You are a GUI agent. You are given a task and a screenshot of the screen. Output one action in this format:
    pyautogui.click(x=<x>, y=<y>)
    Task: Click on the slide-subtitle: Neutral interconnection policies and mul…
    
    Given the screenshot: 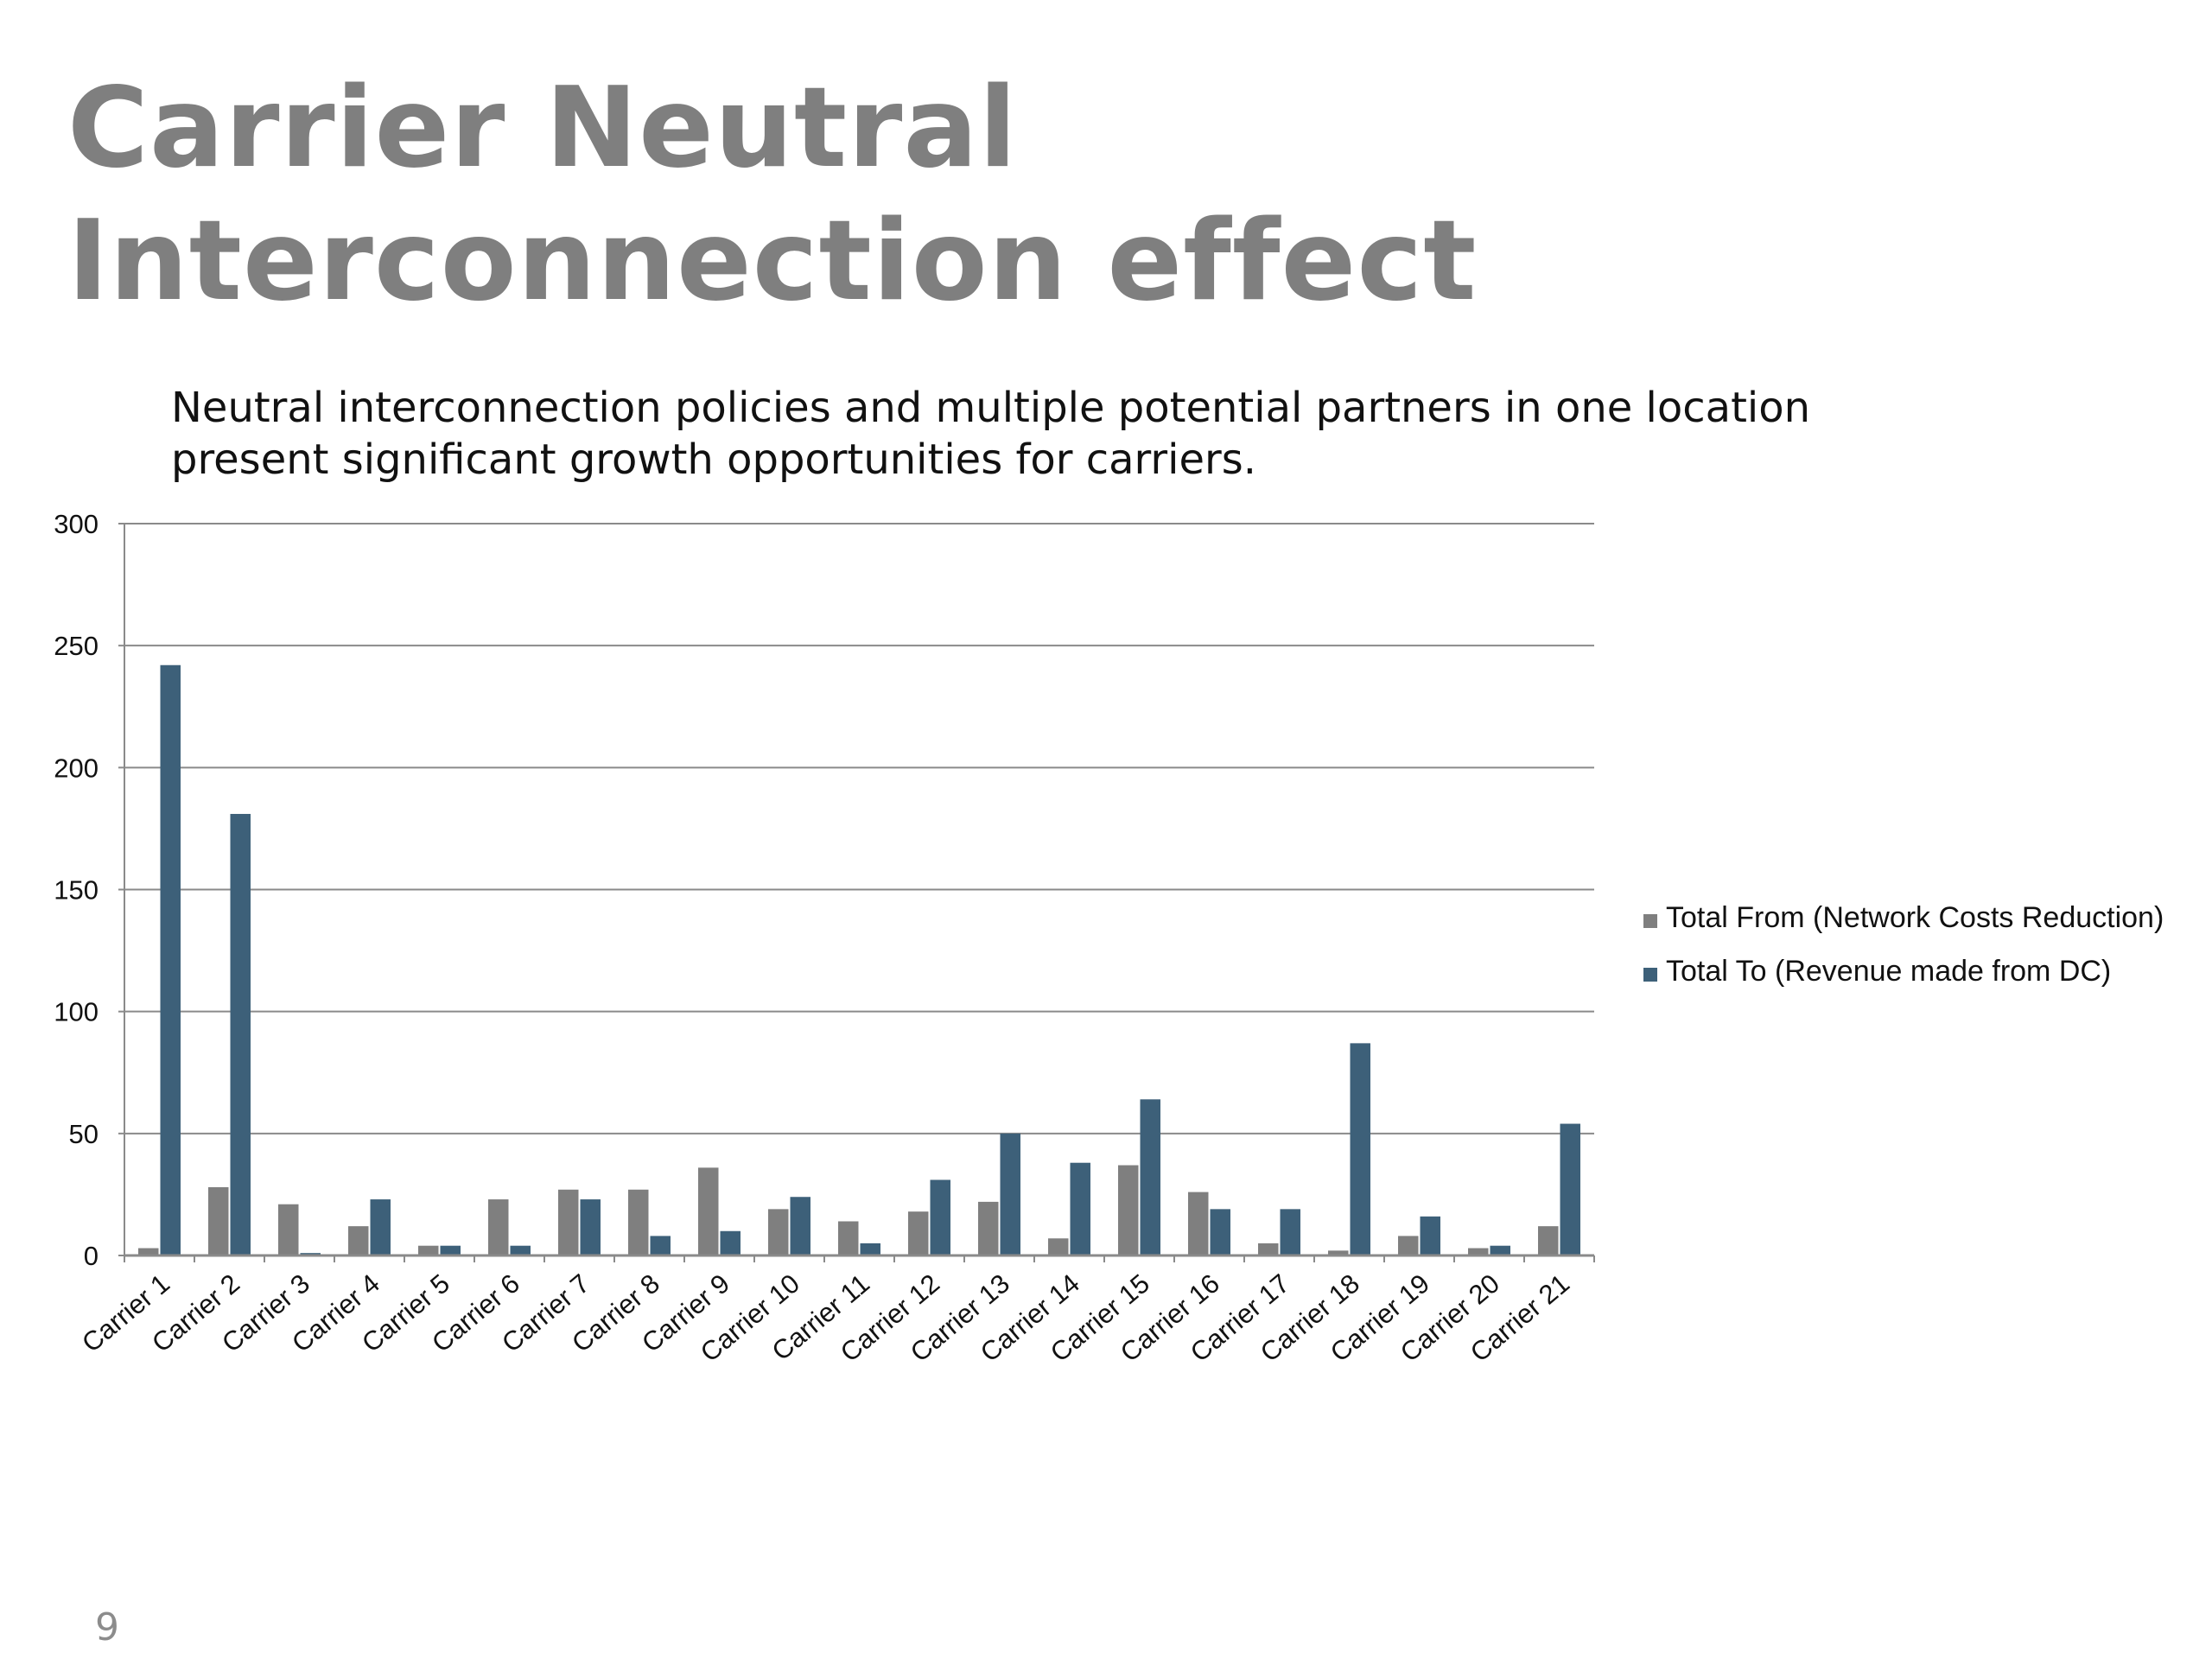 What is the action you would take?
    pyautogui.click(x=990, y=434)
    